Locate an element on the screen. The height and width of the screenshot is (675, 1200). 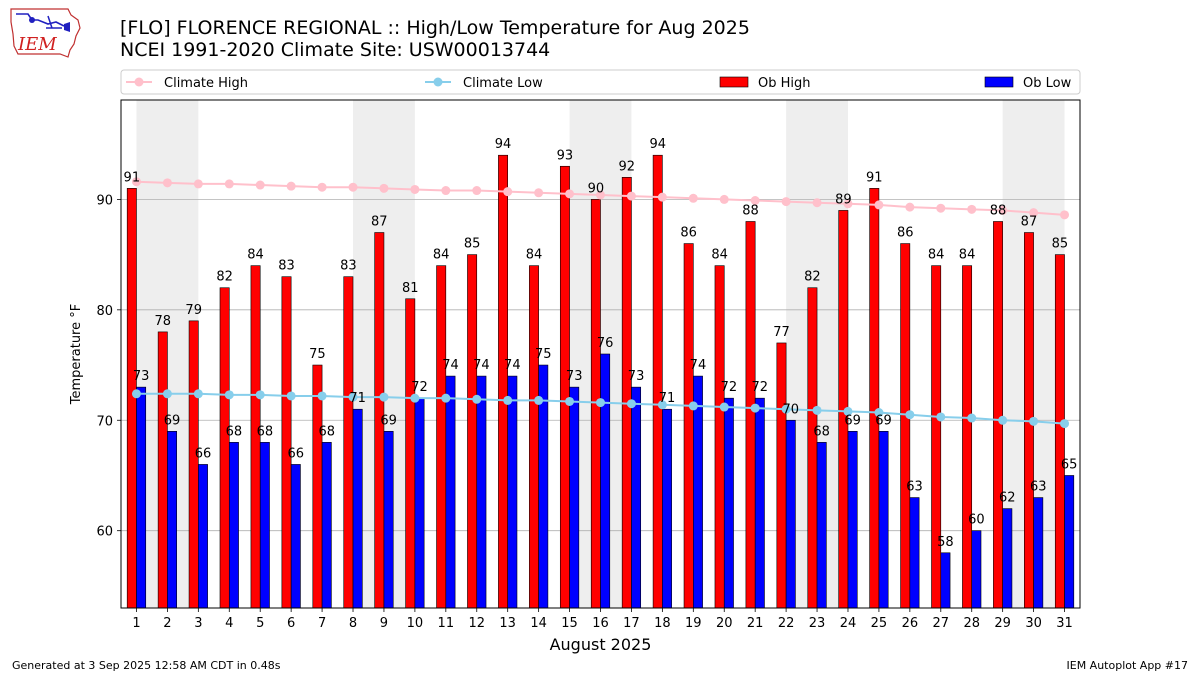
x-tick-label: 6 is located at coordinates (291, 623).